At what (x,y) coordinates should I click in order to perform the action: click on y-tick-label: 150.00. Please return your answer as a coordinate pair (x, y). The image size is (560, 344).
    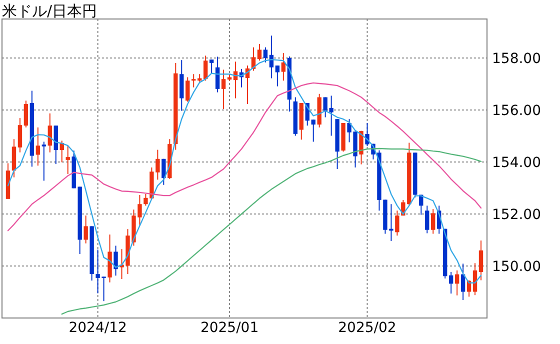
    Looking at the image, I should click on (516, 267).